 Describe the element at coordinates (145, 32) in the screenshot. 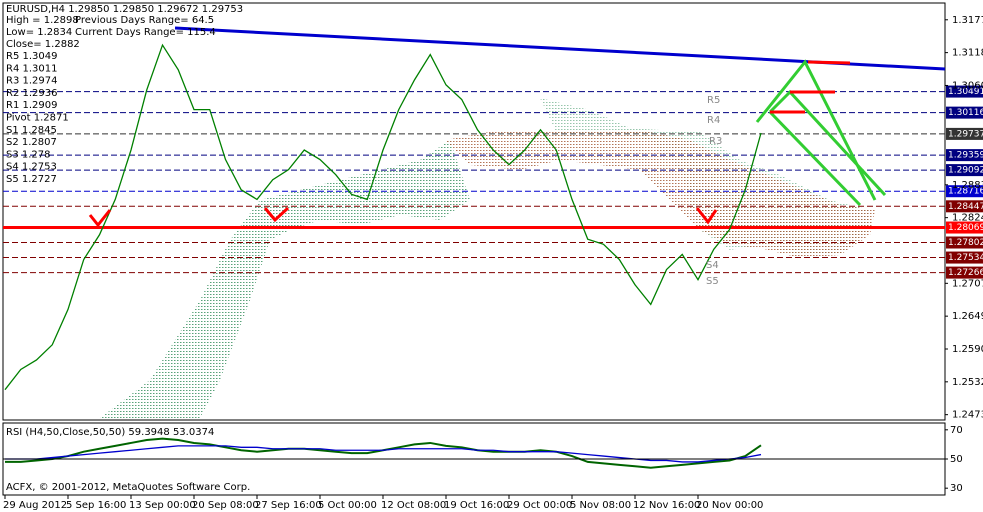

I see `info-text: Current Days Range= 115.4` at that location.